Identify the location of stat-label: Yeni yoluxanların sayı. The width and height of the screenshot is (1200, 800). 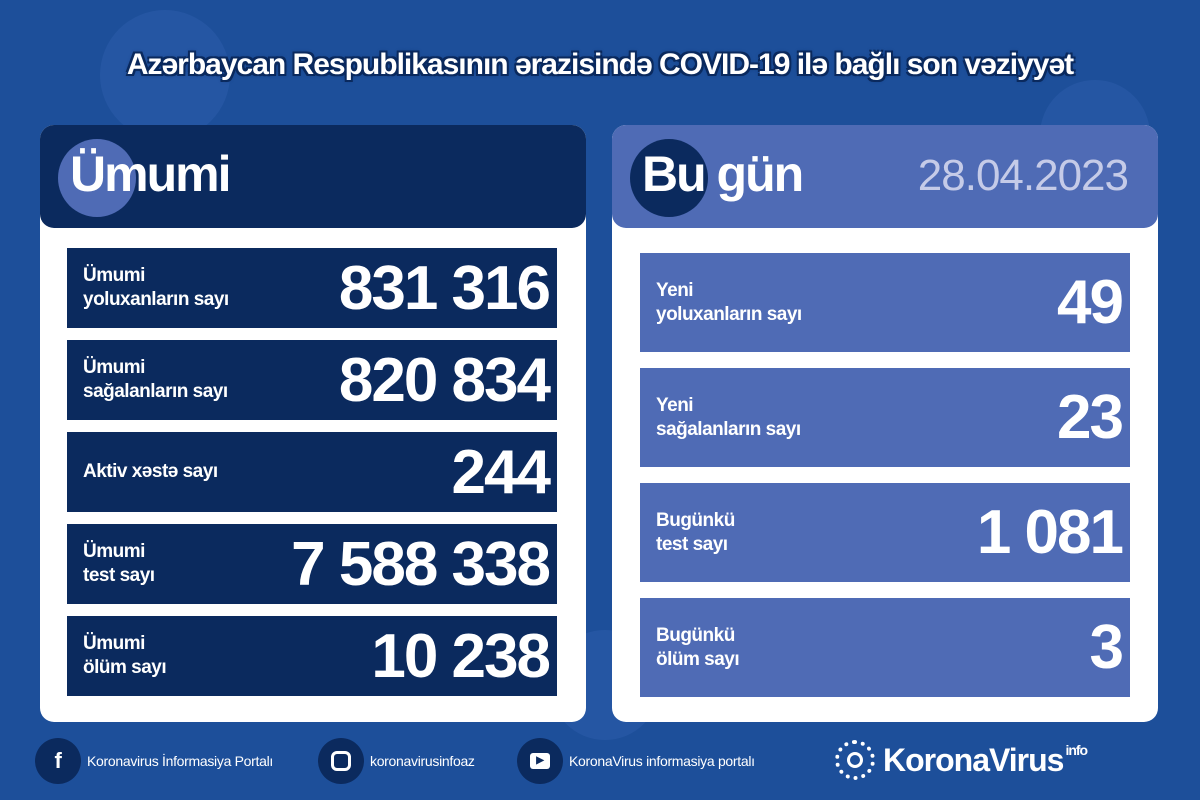
(729, 302).